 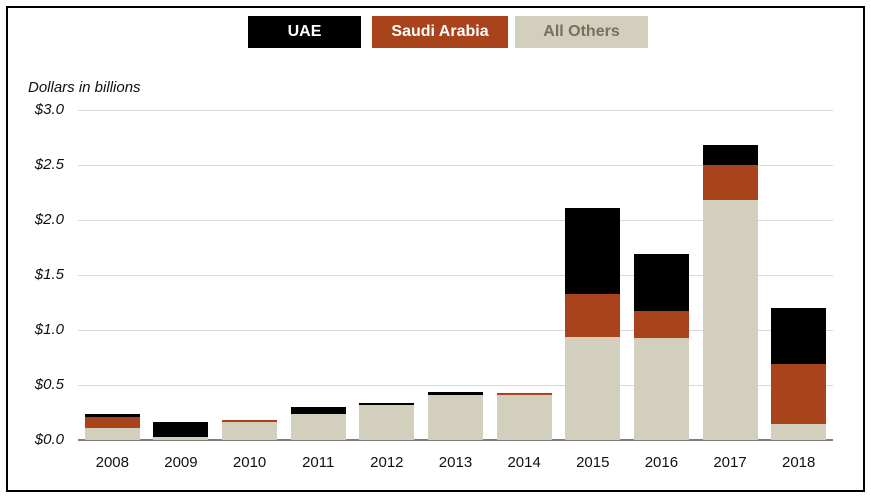 What do you see at coordinates (799, 336) in the screenshot?
I see `bar-segment-2018-uae` at bounding box center [799, 336].